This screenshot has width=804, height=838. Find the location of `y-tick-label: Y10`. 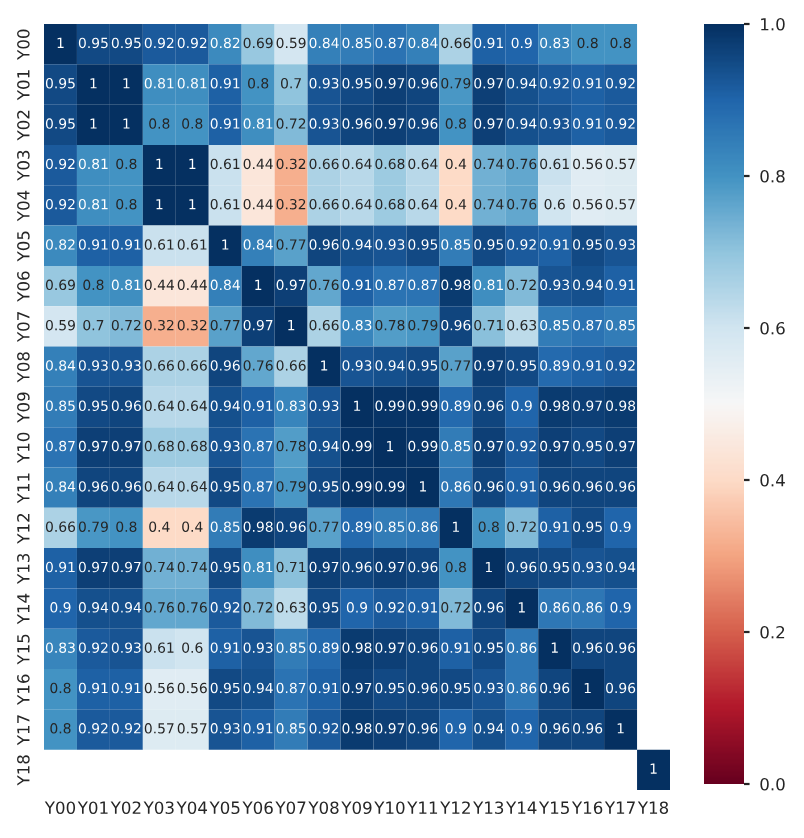

y-tick-label: Y10 is located at coordinates (23, 448).